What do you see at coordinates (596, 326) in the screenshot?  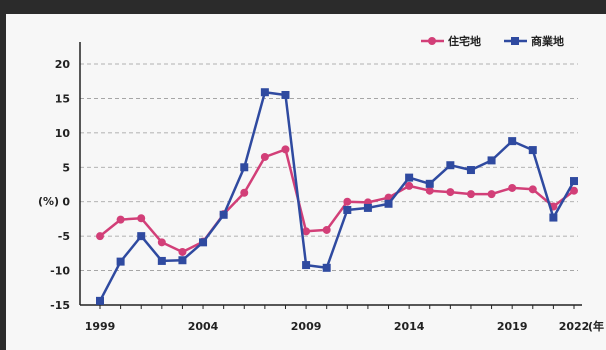 I see `x-axis-unit-label: (年` at bounding box center [596, 326].